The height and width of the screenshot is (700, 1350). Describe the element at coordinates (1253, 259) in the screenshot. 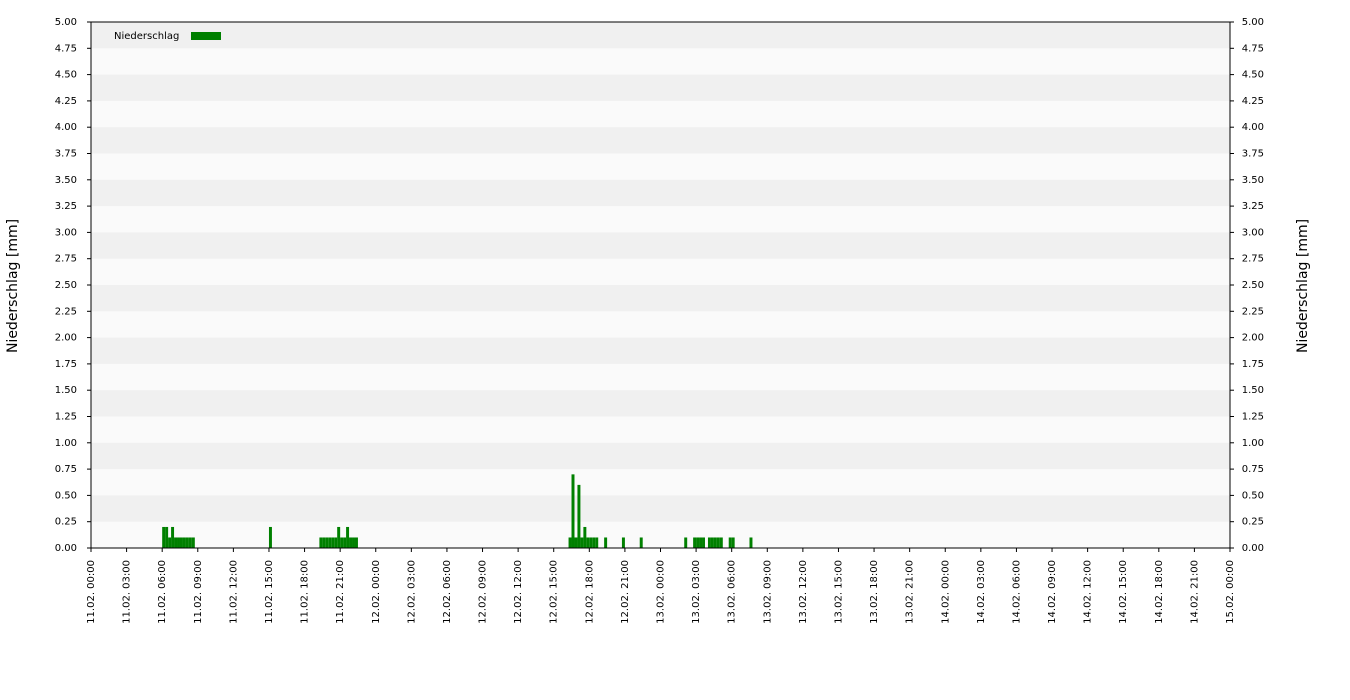

I see `y2-tick-label: 2.75` at that location.